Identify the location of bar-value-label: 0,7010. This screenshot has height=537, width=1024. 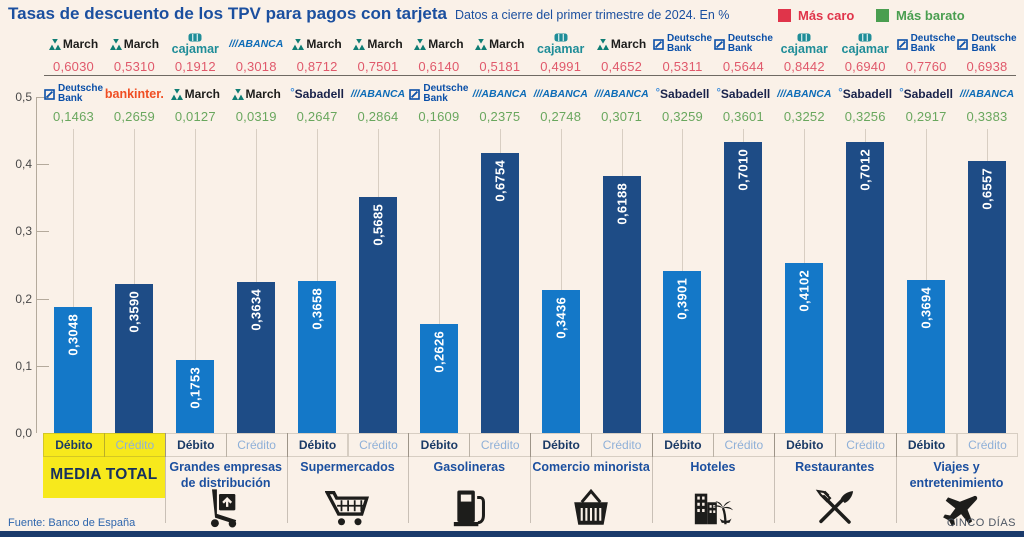
(743, 170).